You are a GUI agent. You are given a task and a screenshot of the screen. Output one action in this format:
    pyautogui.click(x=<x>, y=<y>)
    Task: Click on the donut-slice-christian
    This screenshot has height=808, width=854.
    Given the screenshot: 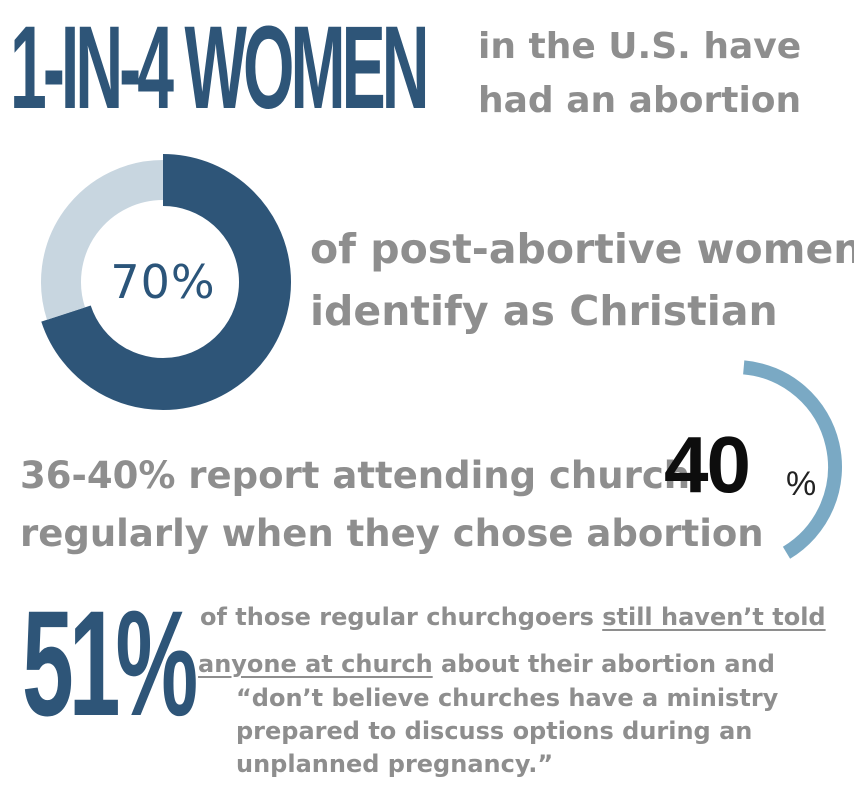 What is the action you would take?
    pyautogui.click(x=166, y=282)
    